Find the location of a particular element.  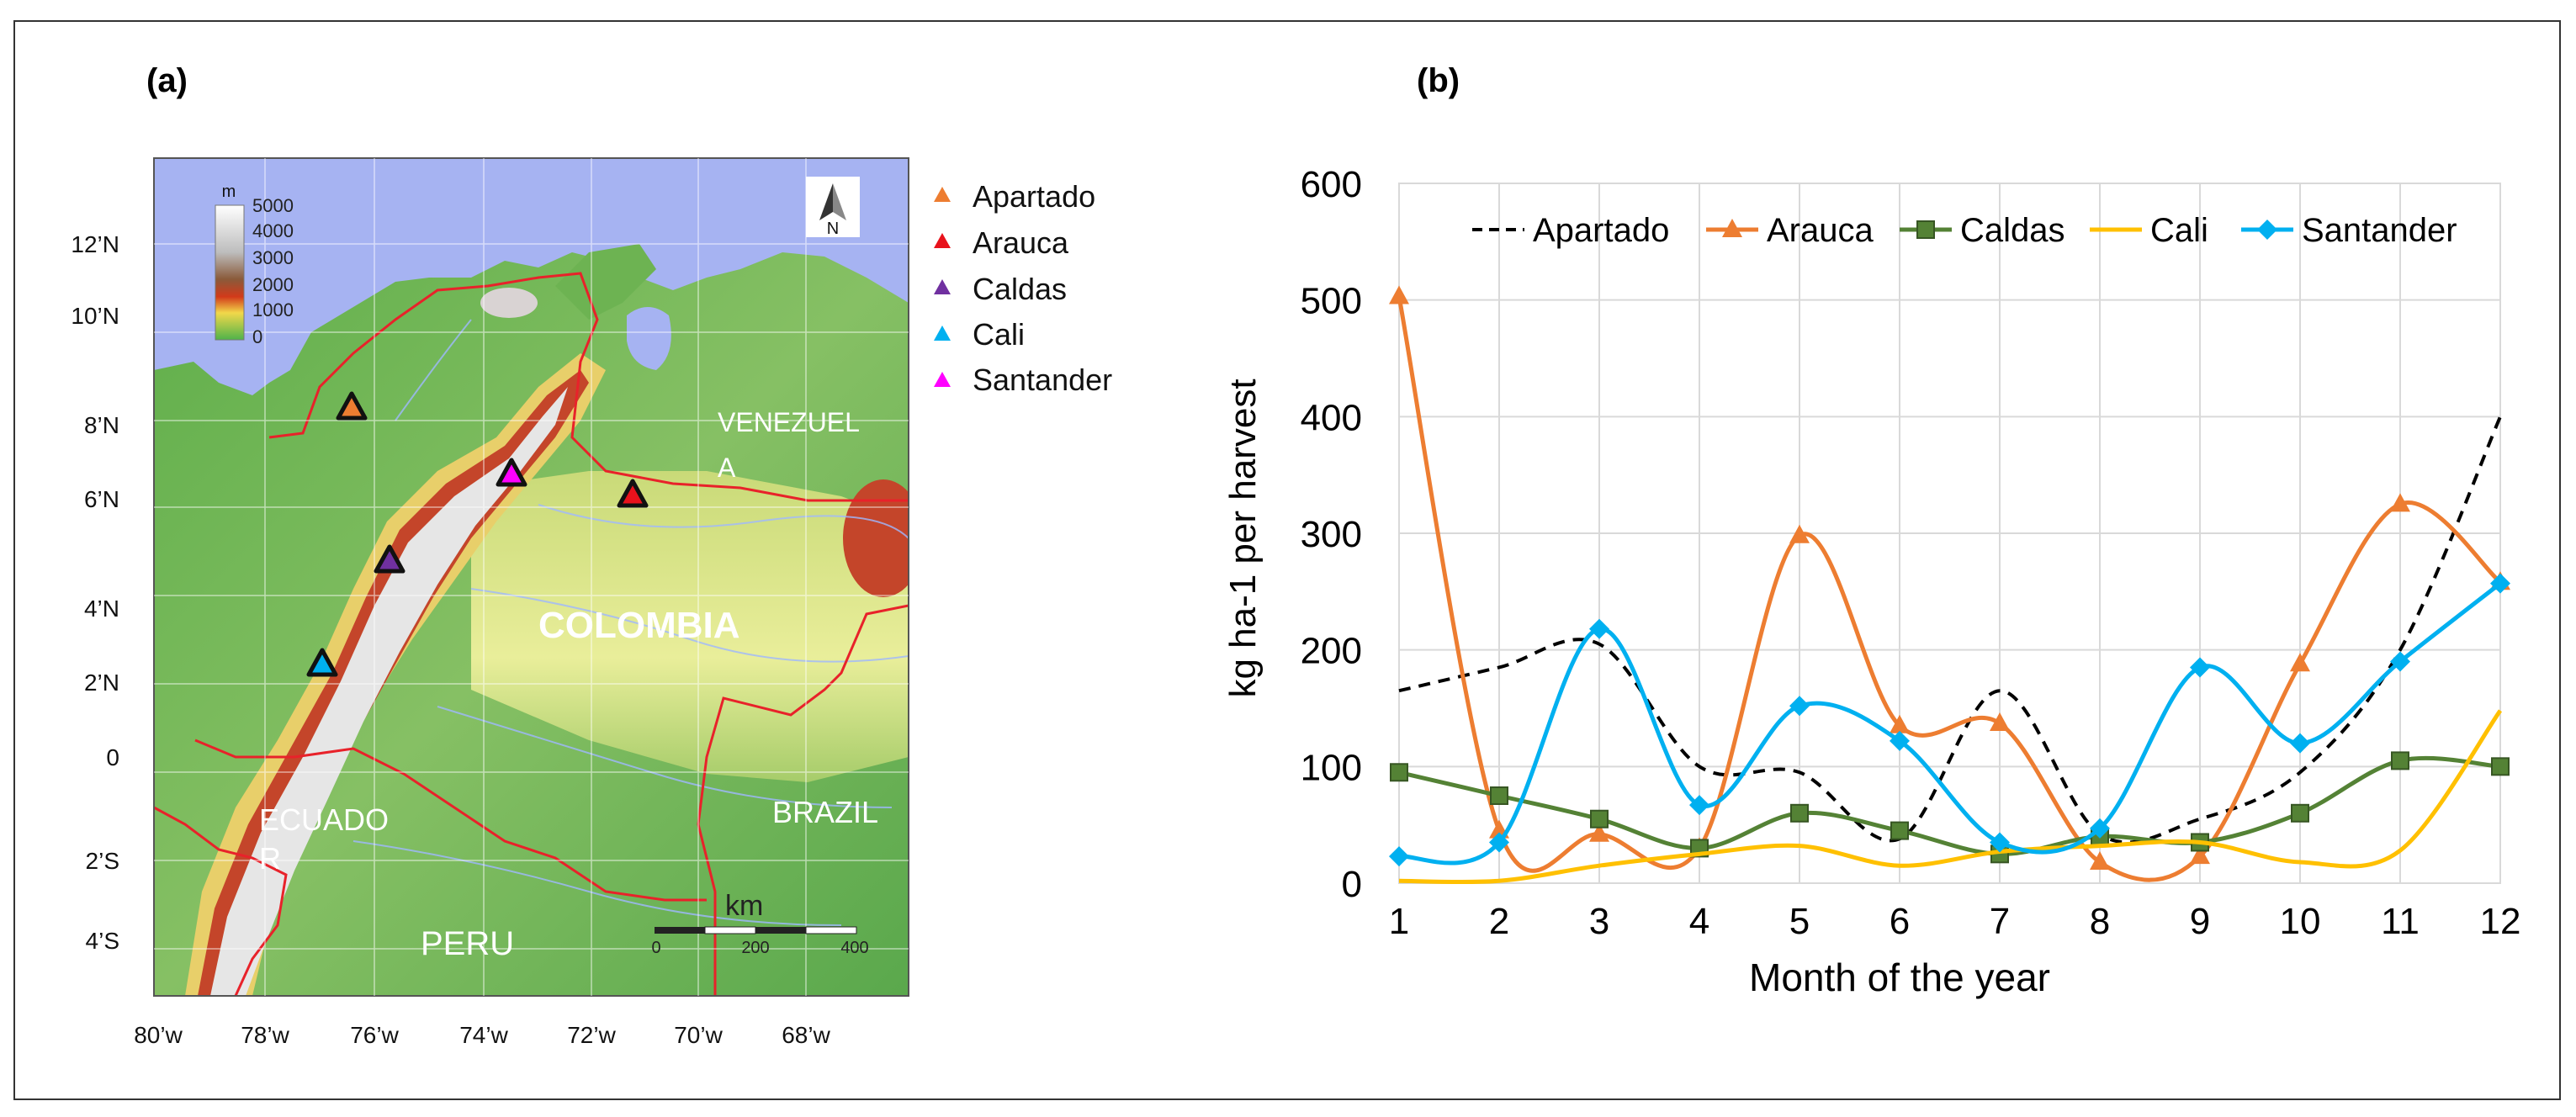

country-venezuela-1: VENEZUEL is located at coordinates (789, 422).